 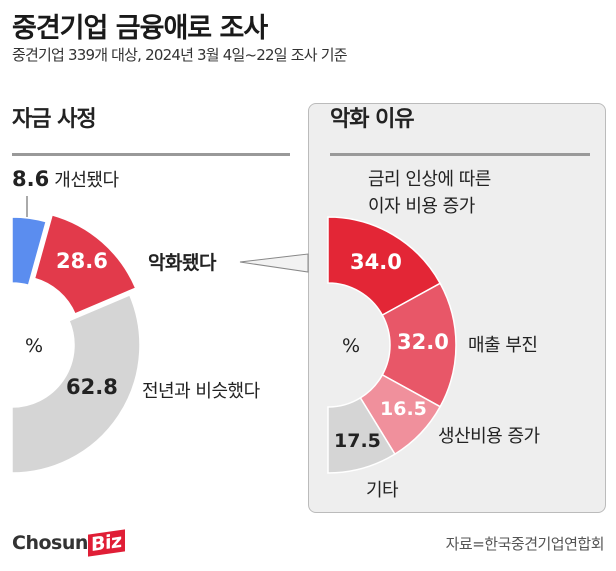 What do you see at coordinates (489, 436) in the screenshot?
I see `text-production: 생산비용 증가` at bounding box center [489, 436].